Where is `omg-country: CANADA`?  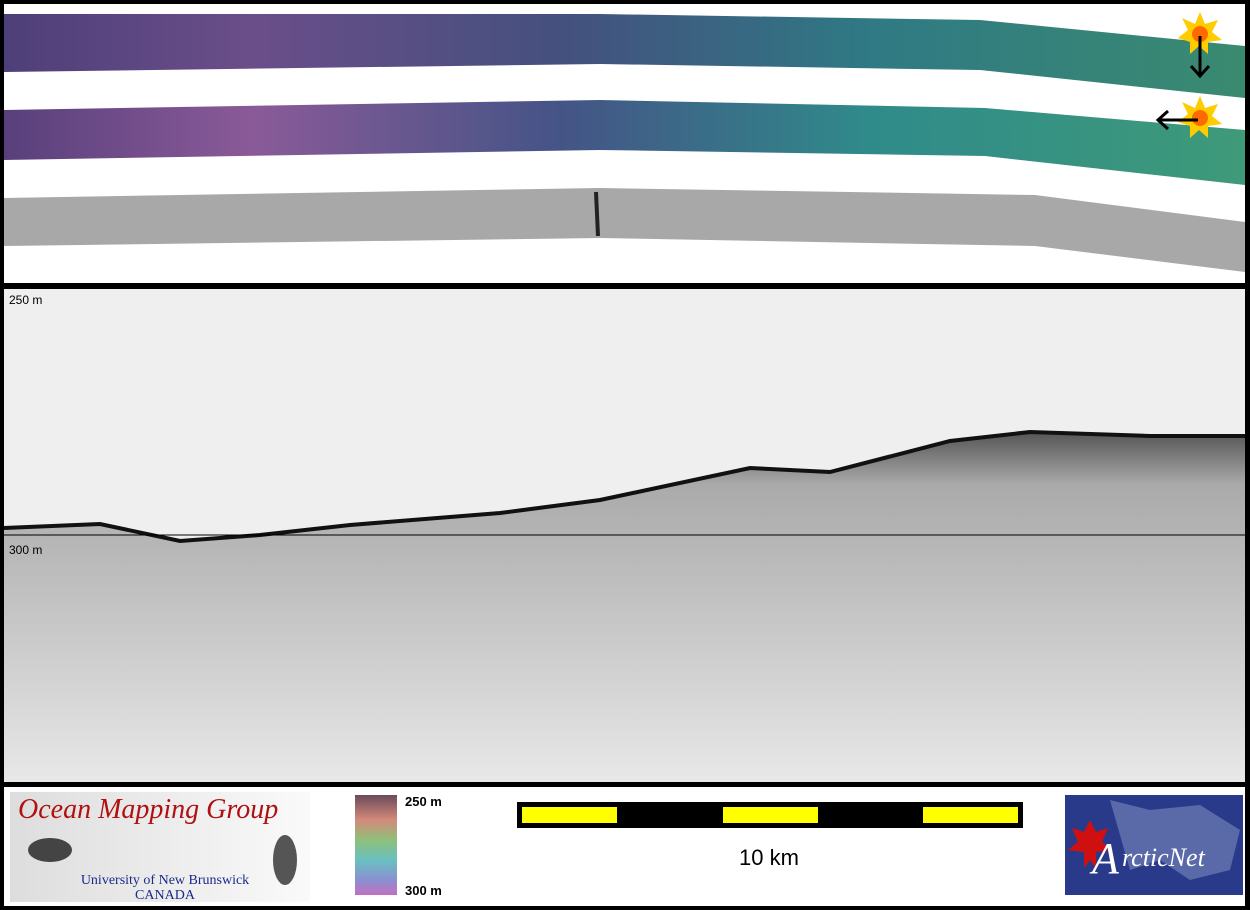 omg-country: CANADA is located at coordinates (165, 895).